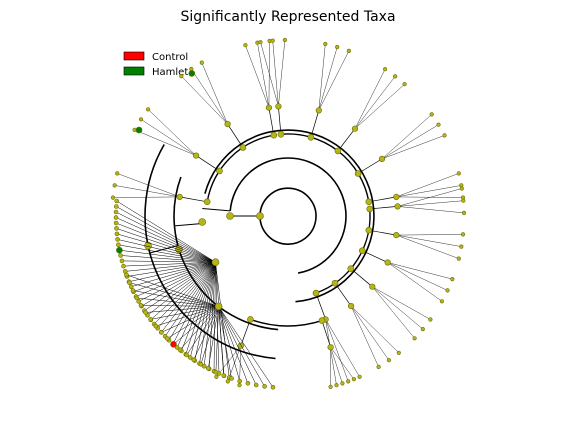 Image resolution: width=576 pixels, height=432 pixels. Describe the element at coordinates (288, 204) in the screenshot. I see `clade-arc` at that location.